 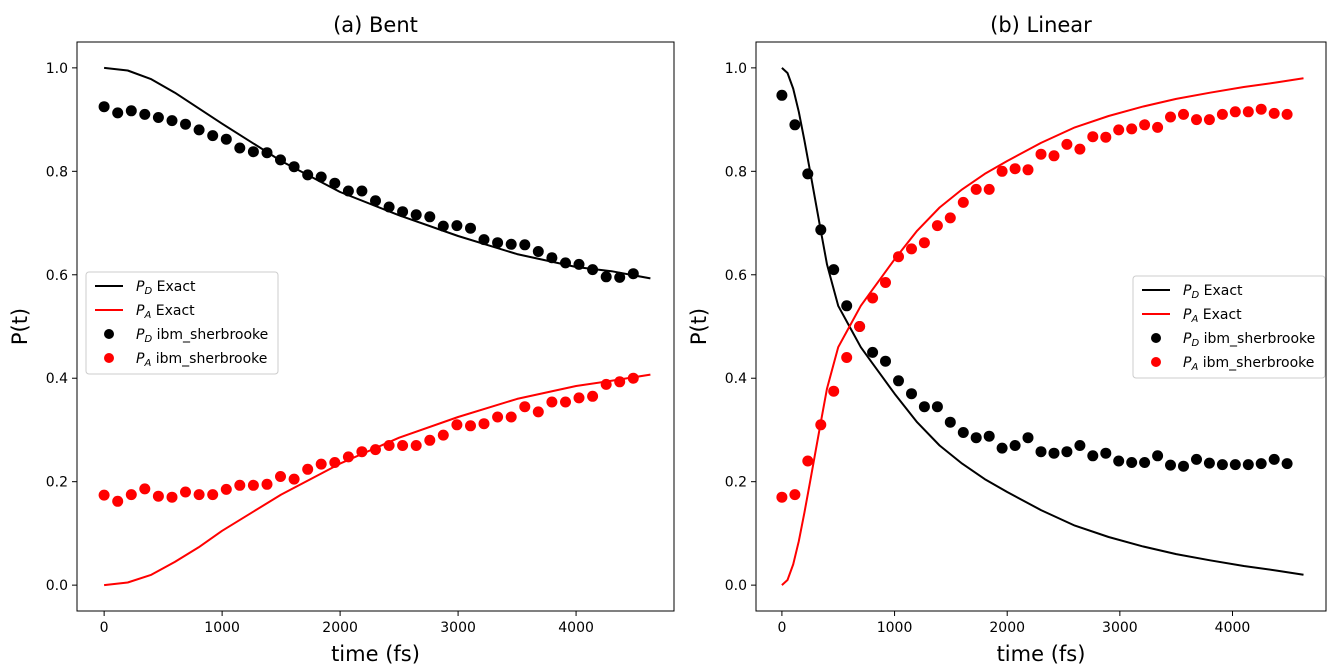 I want to click on bent-line-pd-exact, so click(x=377, y=173).